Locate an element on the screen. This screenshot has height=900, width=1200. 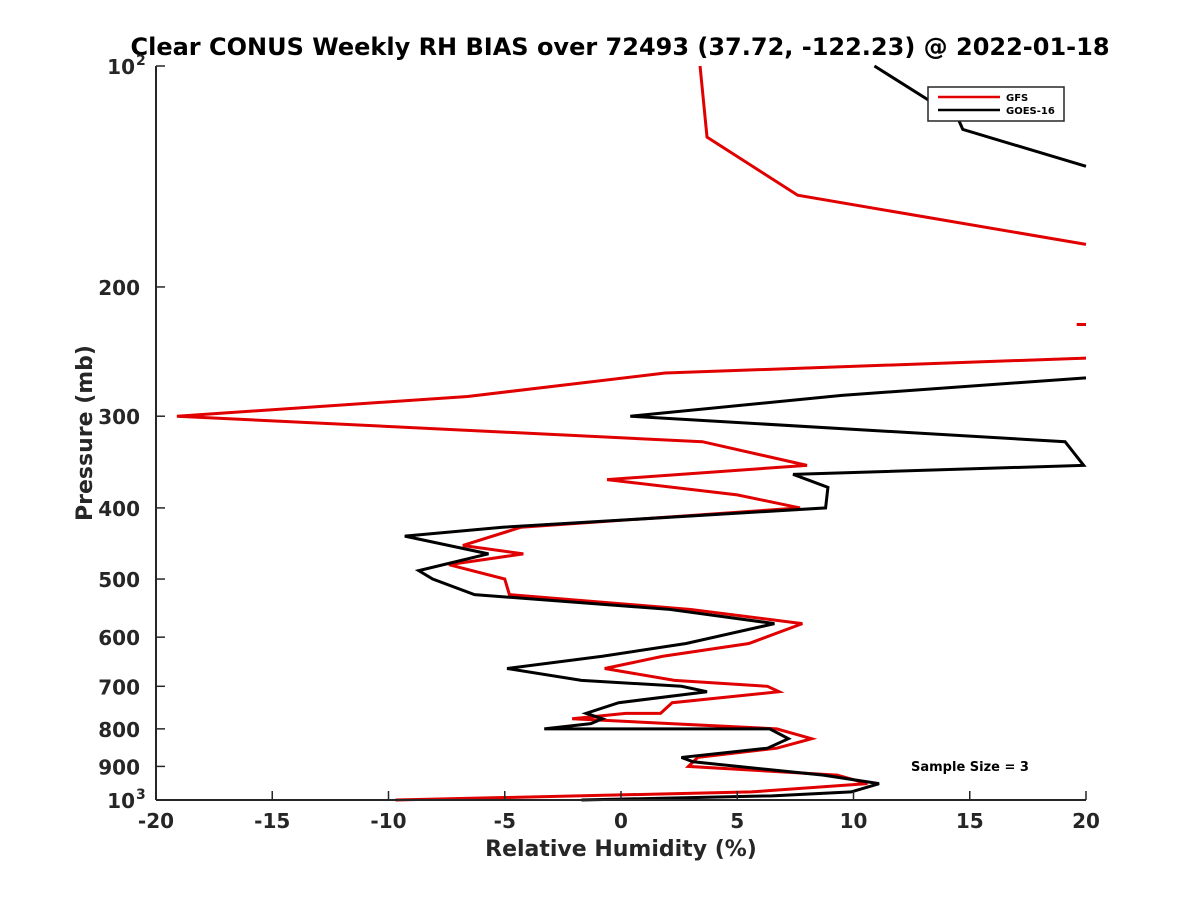
y-tick-label: 900 is located at coordinates (119, 767).